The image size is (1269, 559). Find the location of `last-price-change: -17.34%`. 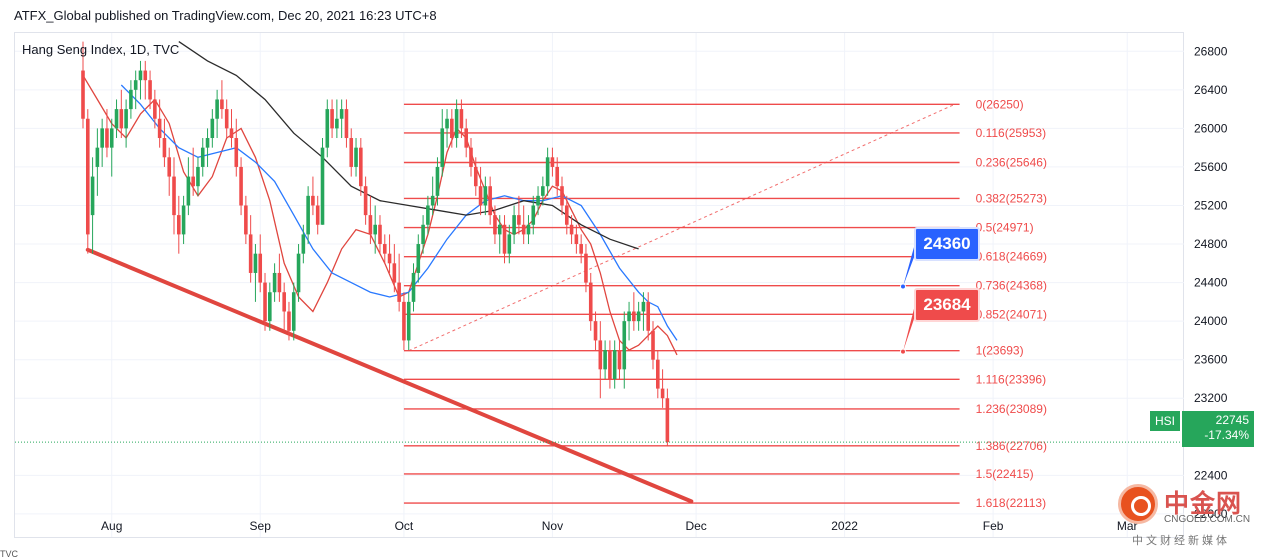

last-price-change: -17.34% is located at coordinates (1227, 435).